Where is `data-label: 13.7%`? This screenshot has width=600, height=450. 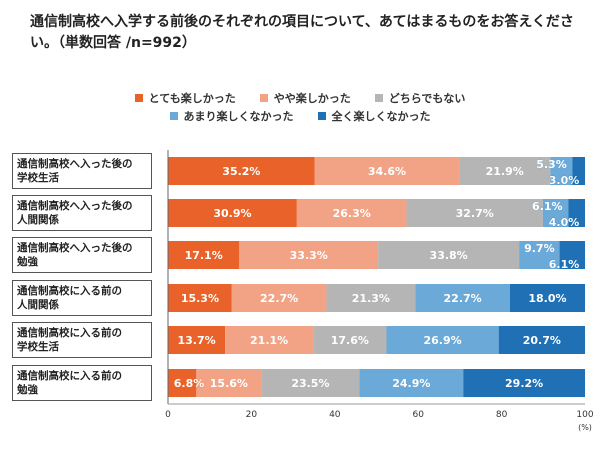
data-label: 13.7% is located at coordinates (196, 340).